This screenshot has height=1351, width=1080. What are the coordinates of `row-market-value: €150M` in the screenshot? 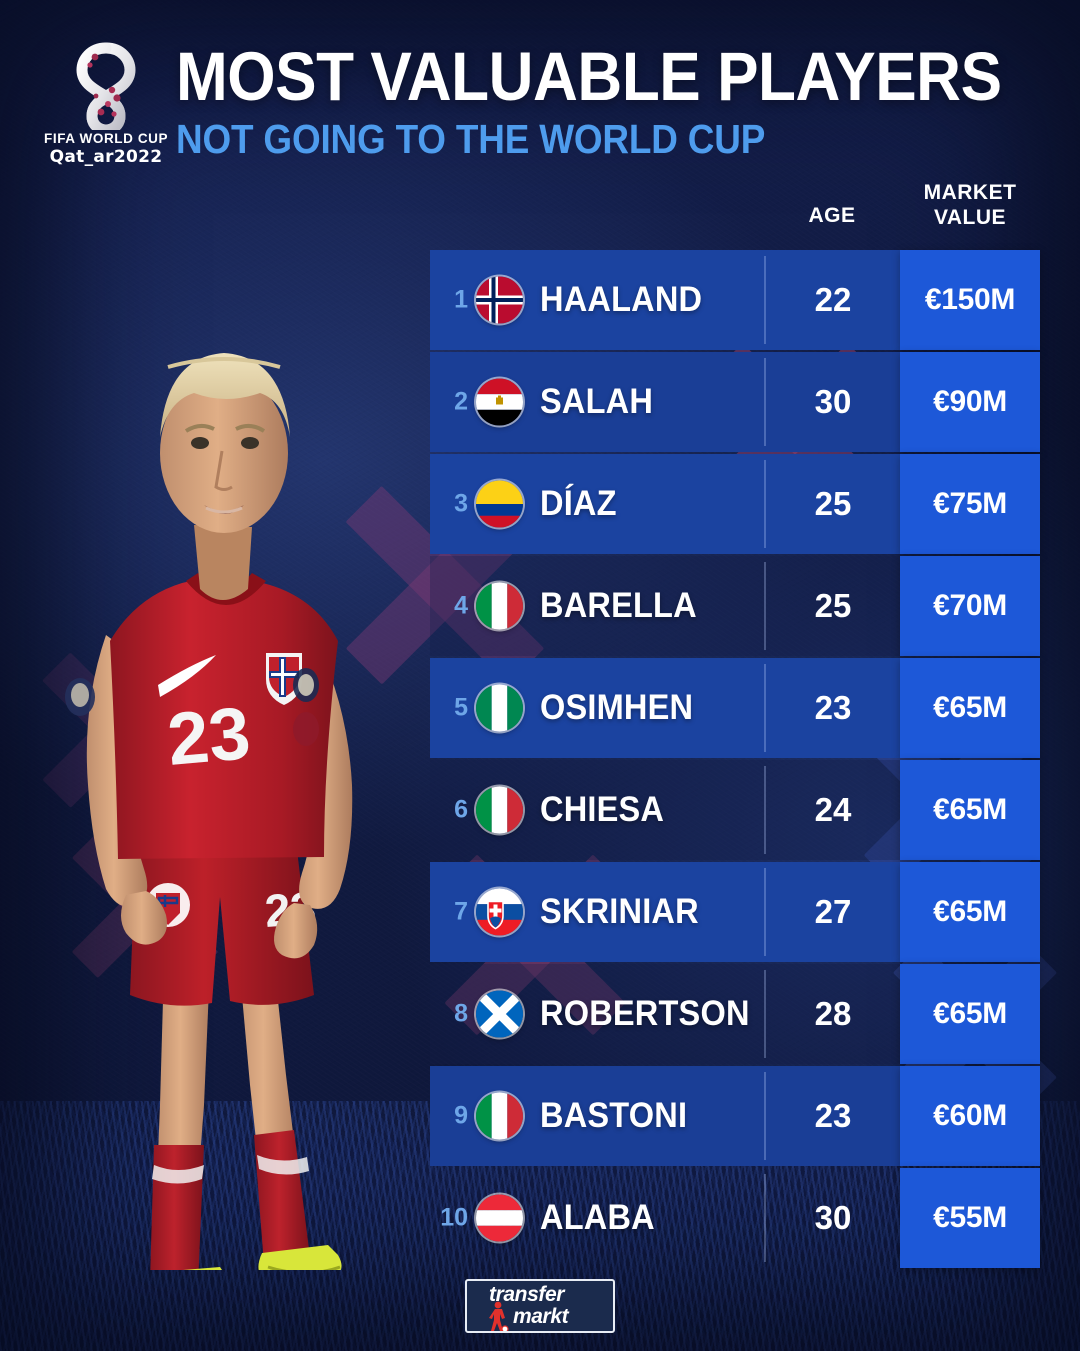 It's located at (970, 300).